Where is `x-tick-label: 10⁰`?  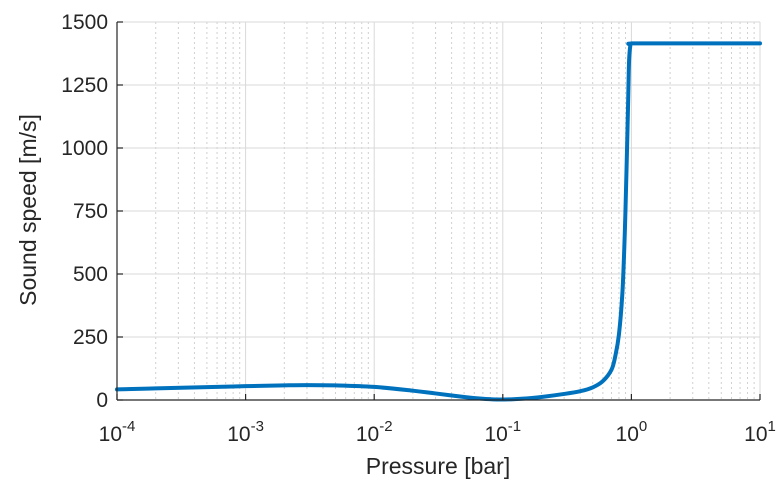 x-tick-label: 10⁰ is located at coordinates (632, 432).